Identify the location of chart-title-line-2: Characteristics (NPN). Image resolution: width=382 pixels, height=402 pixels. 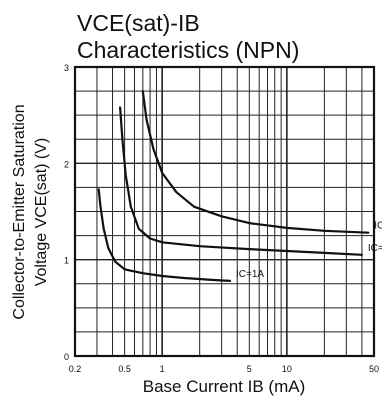
(188, 50).